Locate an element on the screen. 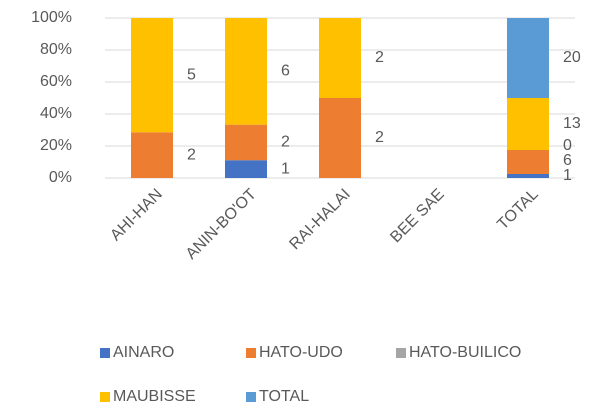  x-tick-label: AHI-HAN is located at coordinates (136, 215).